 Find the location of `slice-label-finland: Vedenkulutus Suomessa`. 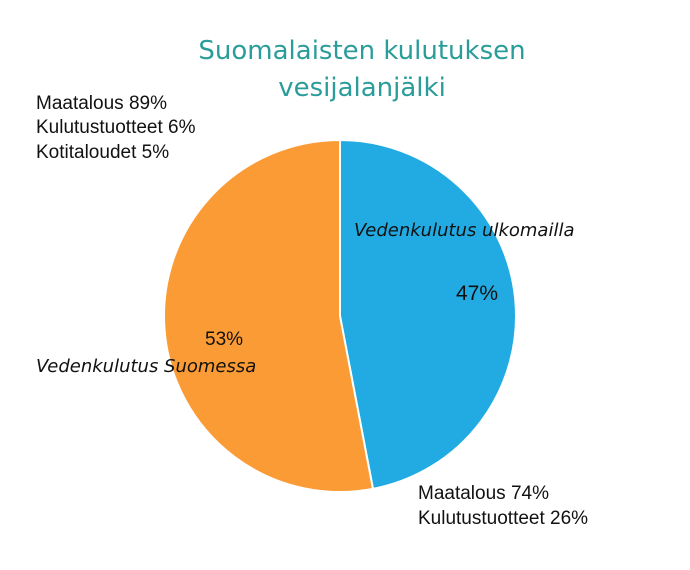

slice-label-finland: Vedenkulutus Suomessa is located at coordinates (146, 366).